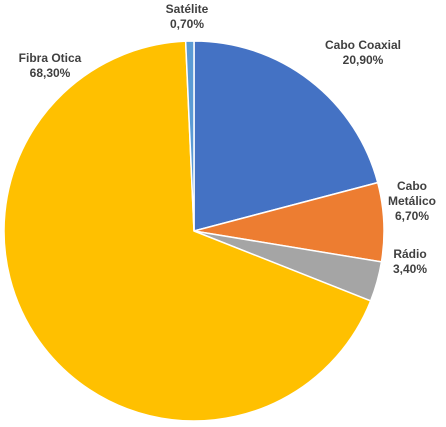 The width and height of the screenshot is (446, 427). What do you see at coordinates (187, 24) in the screenshot?
I see `slice-value-text: 0,70%` at bounding box center [187, 24].